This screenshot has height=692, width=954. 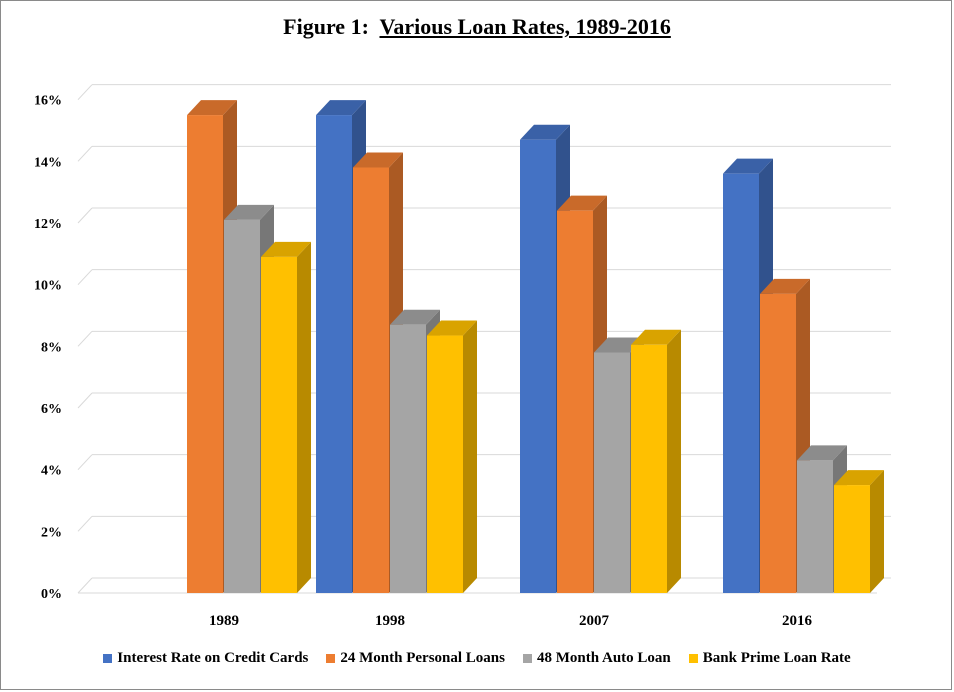 I want to click on legend-item: 48 Month Auto Loan, so click(x=597, y=658).